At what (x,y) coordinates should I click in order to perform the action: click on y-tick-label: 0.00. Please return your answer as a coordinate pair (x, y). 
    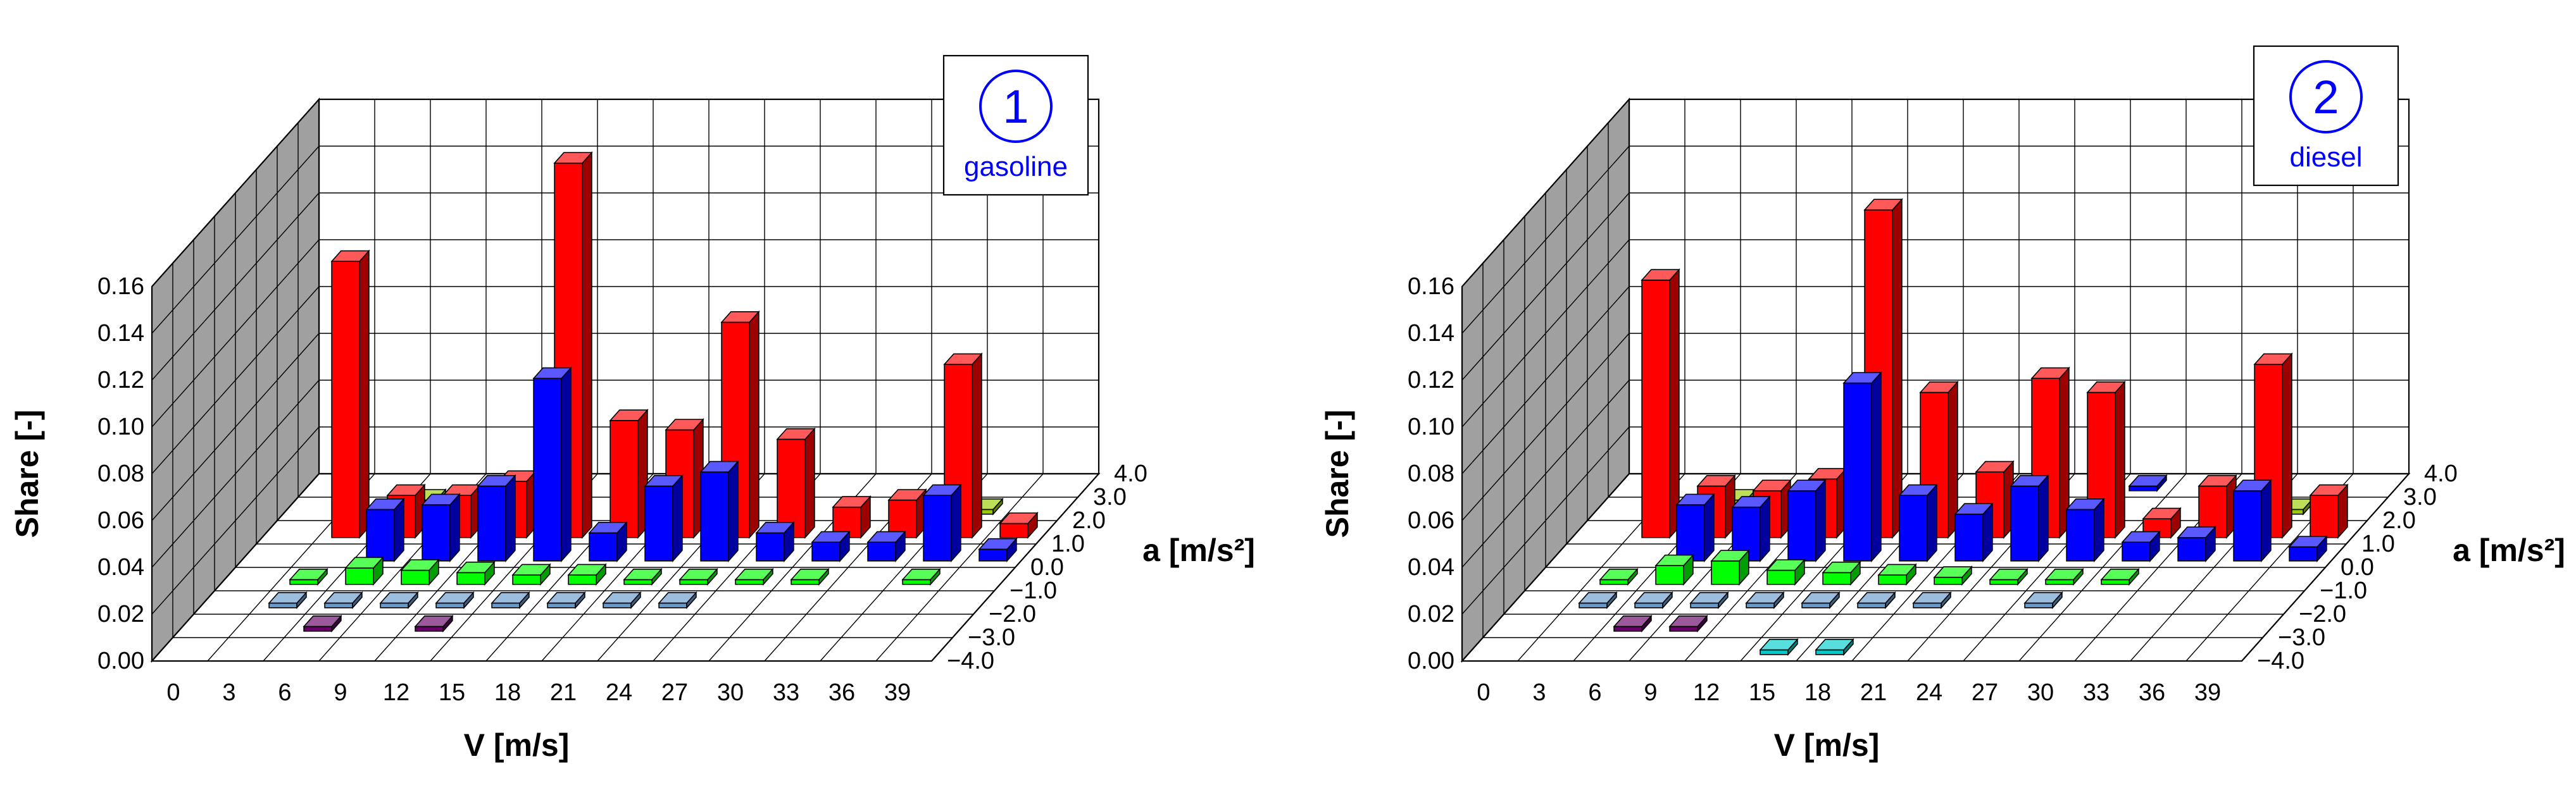
    Looking at the image, I should click on (1431, 661).